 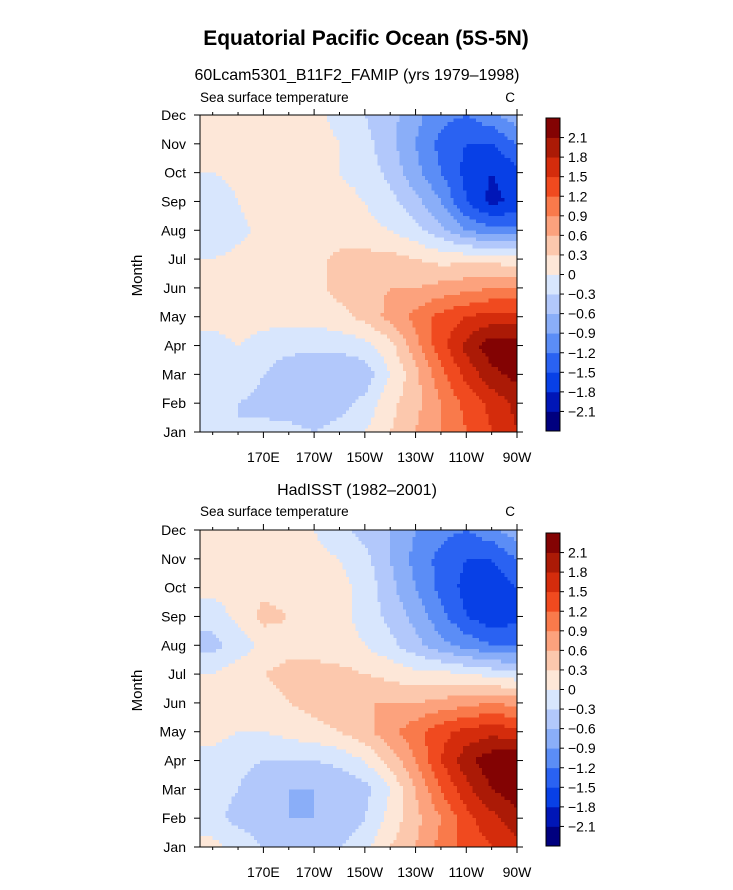 What do you see at coordinates (357, 75) in the screenshot?
I see `panel-title: 60Lcam5301_B11F2_FAMIP (yrs 1979–1998)` at bounding box center [357, 75].